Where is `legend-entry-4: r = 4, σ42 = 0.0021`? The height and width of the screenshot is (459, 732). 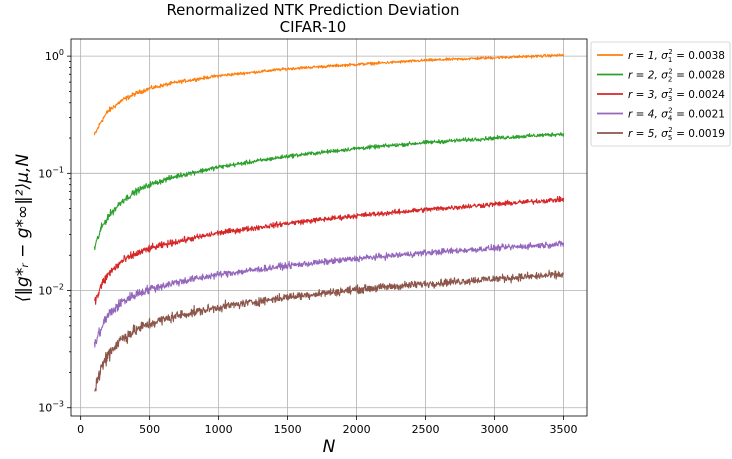
legend-entry-4: r = 4, σ42 = 0.0021 is located at coordinates (676, 115).